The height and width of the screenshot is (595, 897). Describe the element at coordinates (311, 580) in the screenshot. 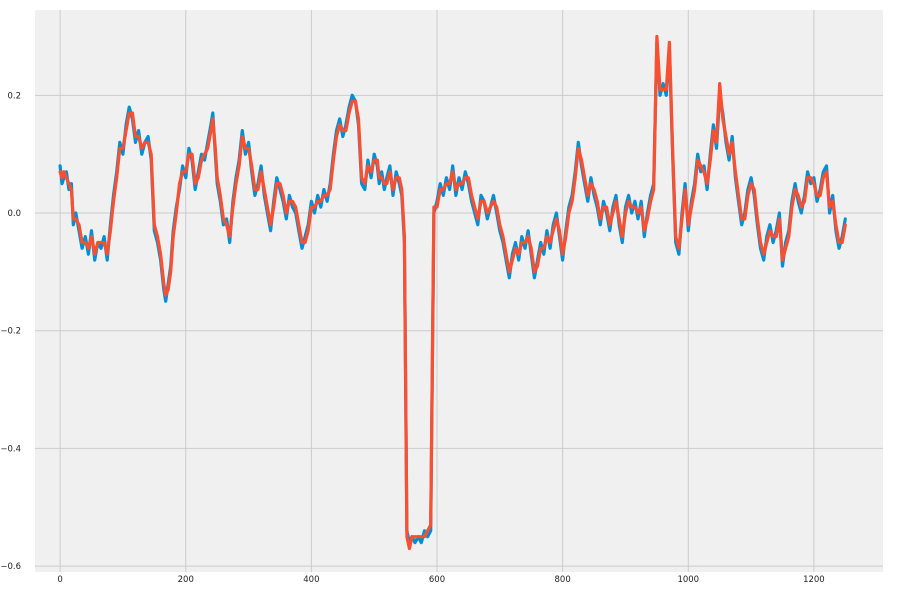

I see `x-tick-label: 400` at that location.